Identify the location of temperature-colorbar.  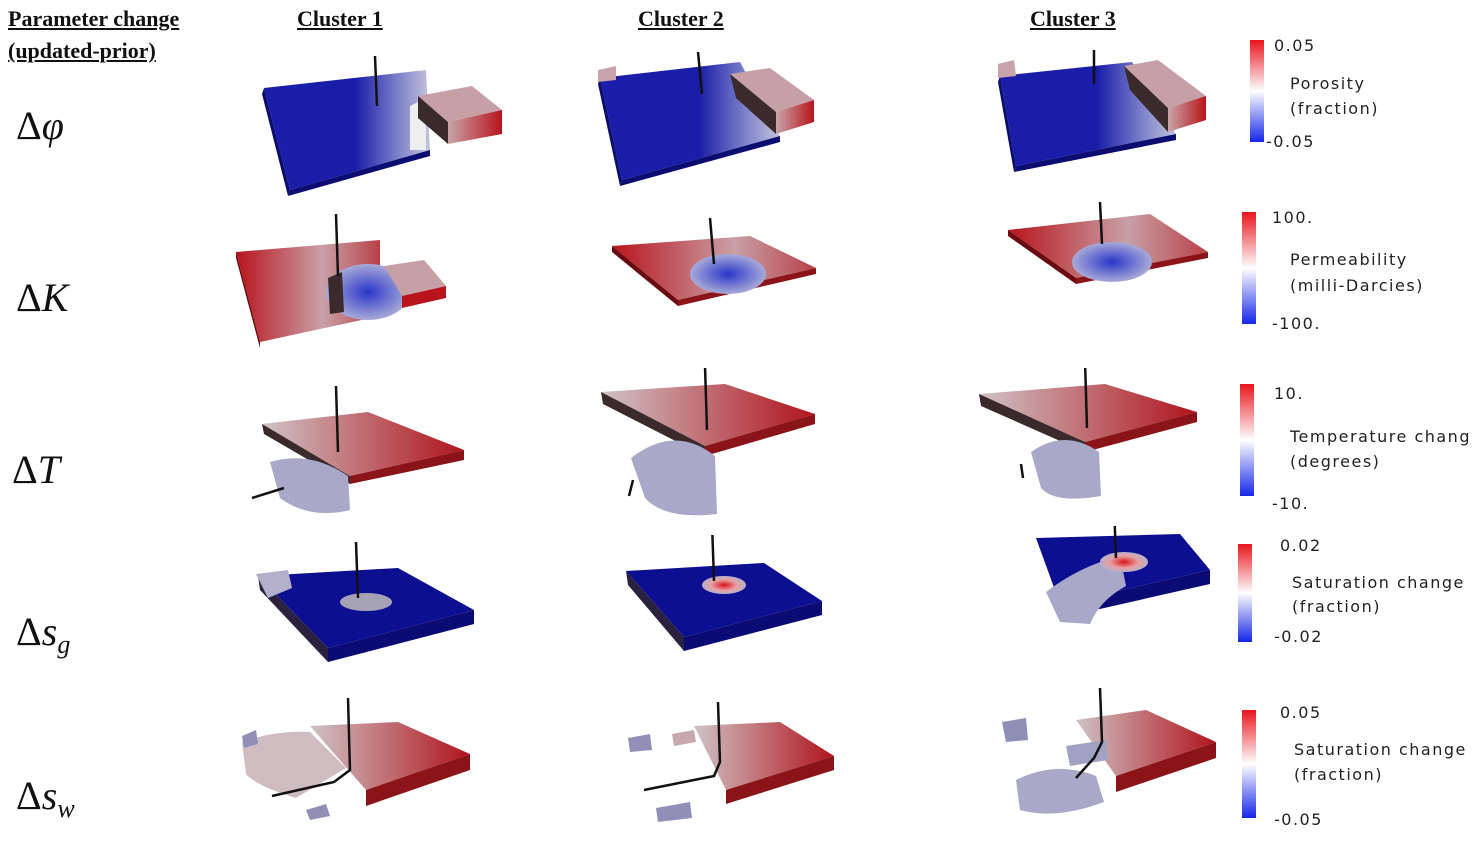
(1247, 440).